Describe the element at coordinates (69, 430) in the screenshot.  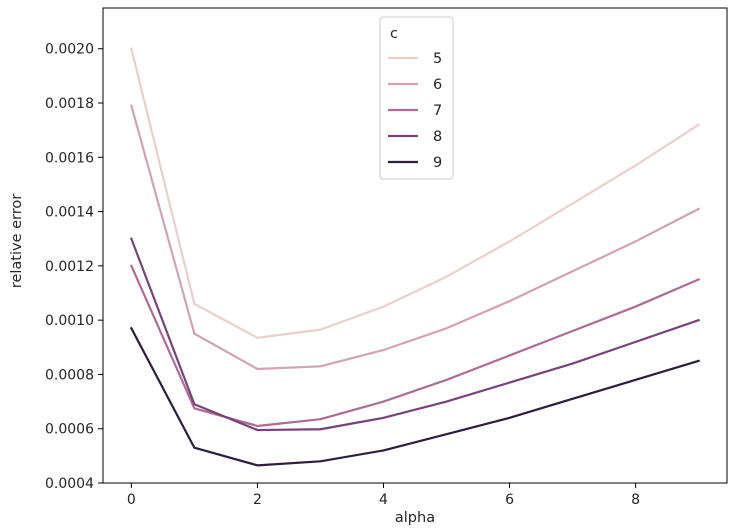
I see `y-tick-label: 0.0006` at that location.